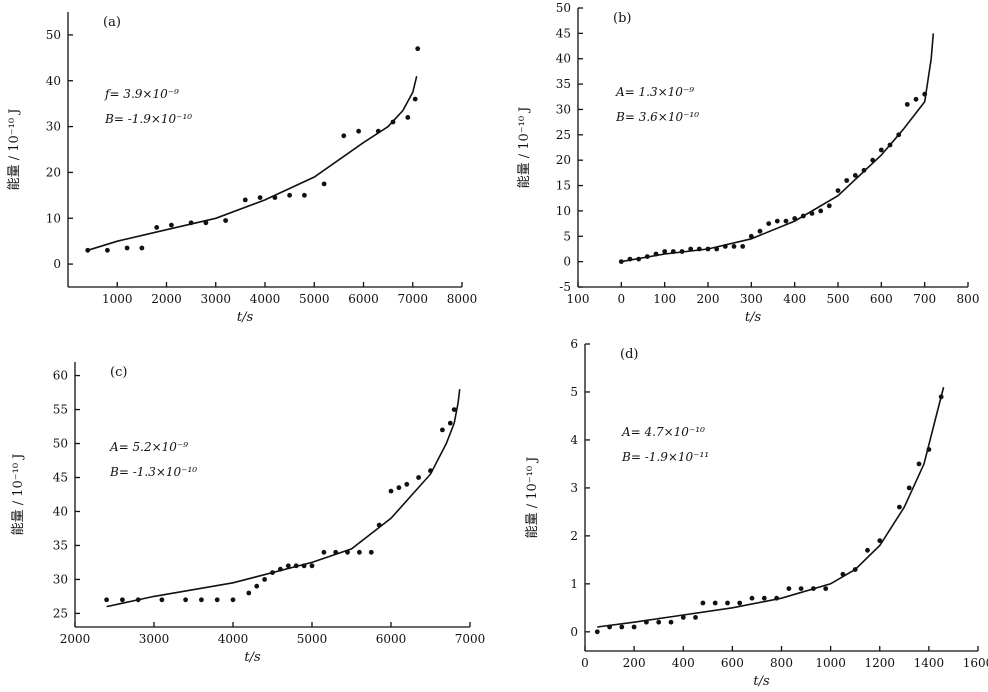  Describe the element at coordinates (968, 299) in the screenshot. I see `x-tick-label: 800` at that location.